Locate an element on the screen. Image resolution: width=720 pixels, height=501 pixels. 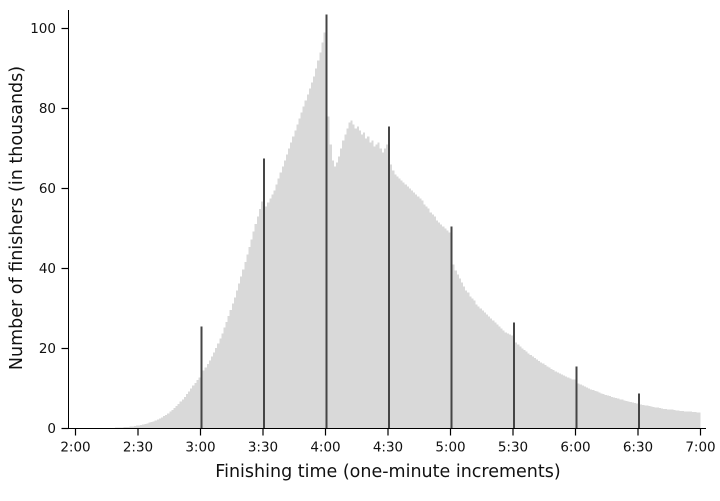
x-tick-label: 4:00 is located at coordinates (325, 448).